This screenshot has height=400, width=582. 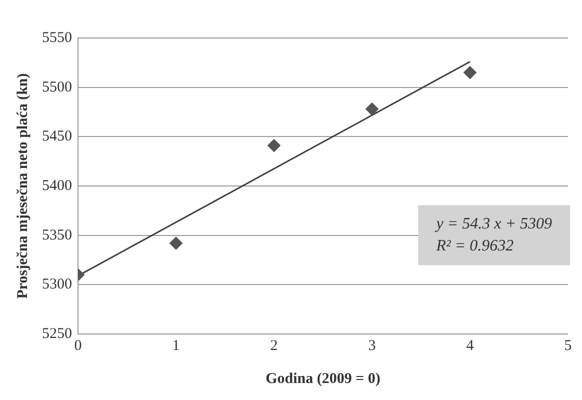 What do you see at coordinates (57, 136) in the screenshot?
I see `y-tick-label: 5450` at bounding box center [57, 136].